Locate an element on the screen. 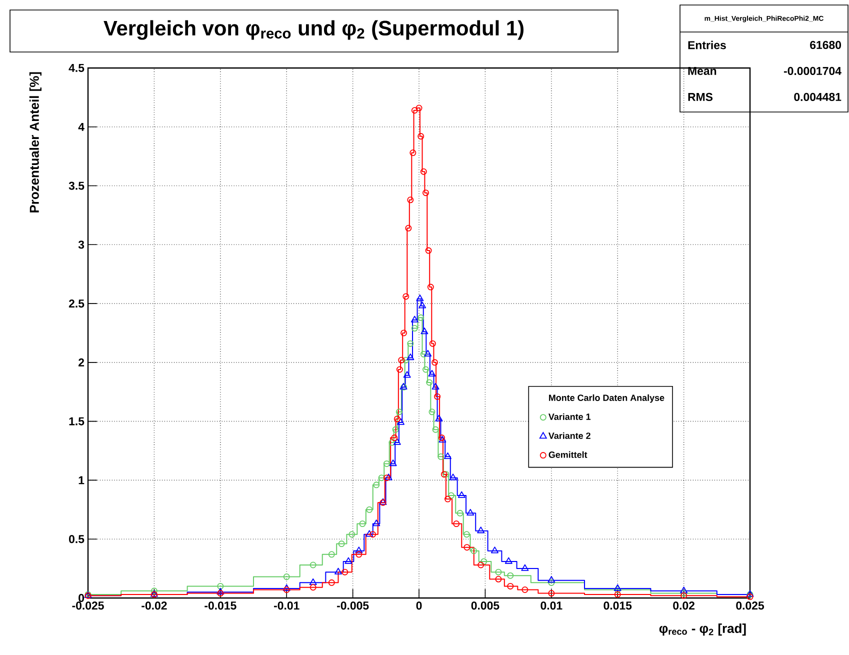 The image size is (849, 655). x-tick-label: 0.01 is located at coordinates (551, 606).